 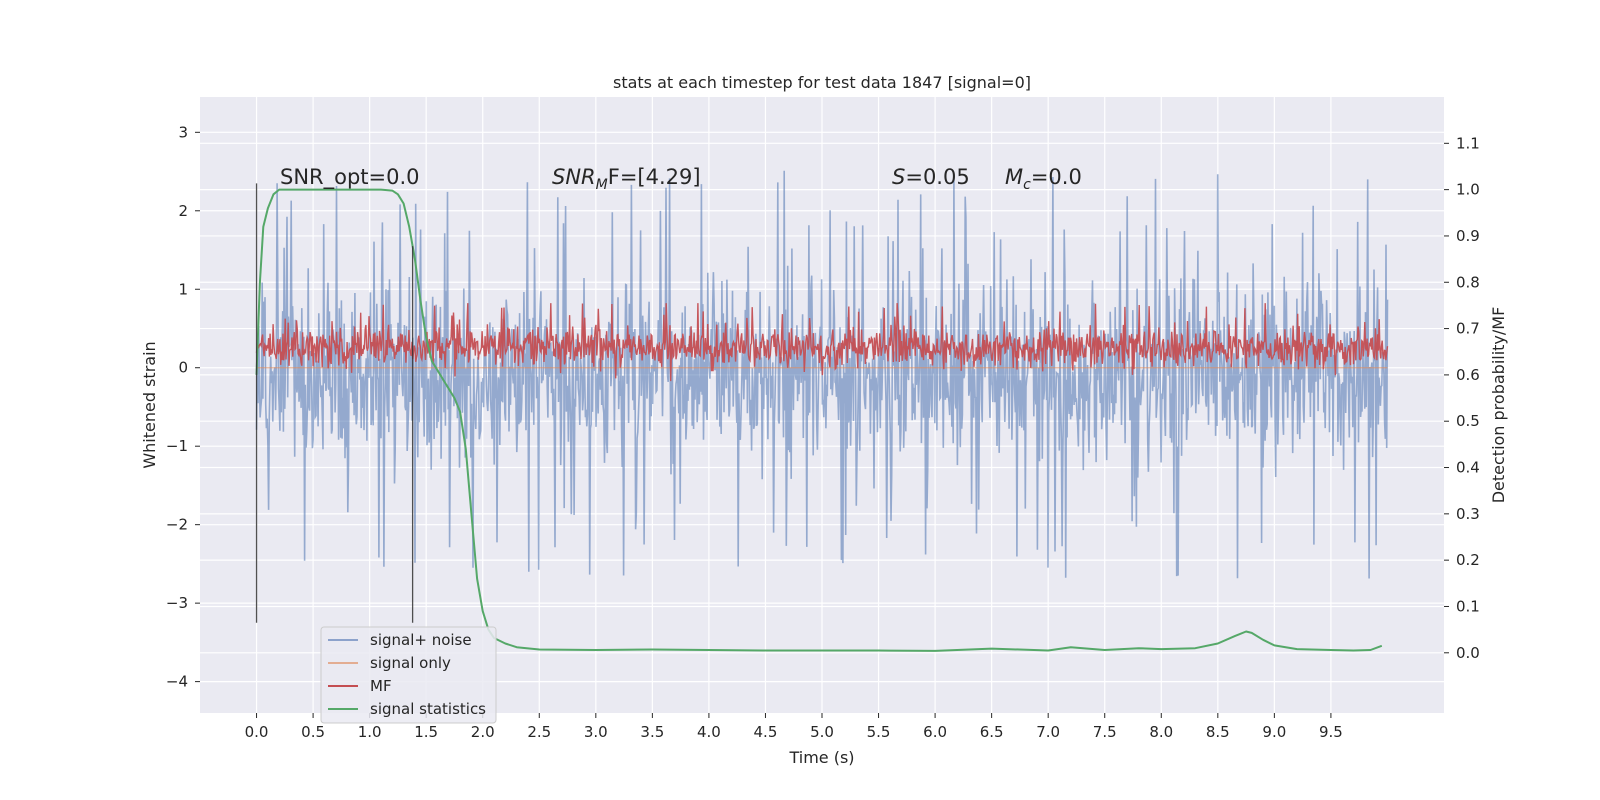 I want to click on y-left-tick-label: −1, so click(x=177, y=446).